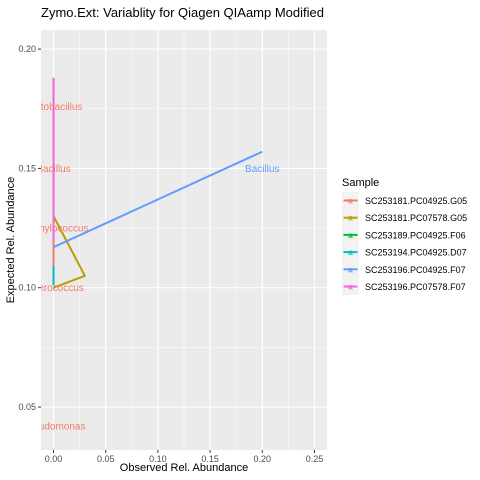 The width and height of the screenshot is (480, 480). I want to click on x-tick-label: 0.00, so click(54, 459).